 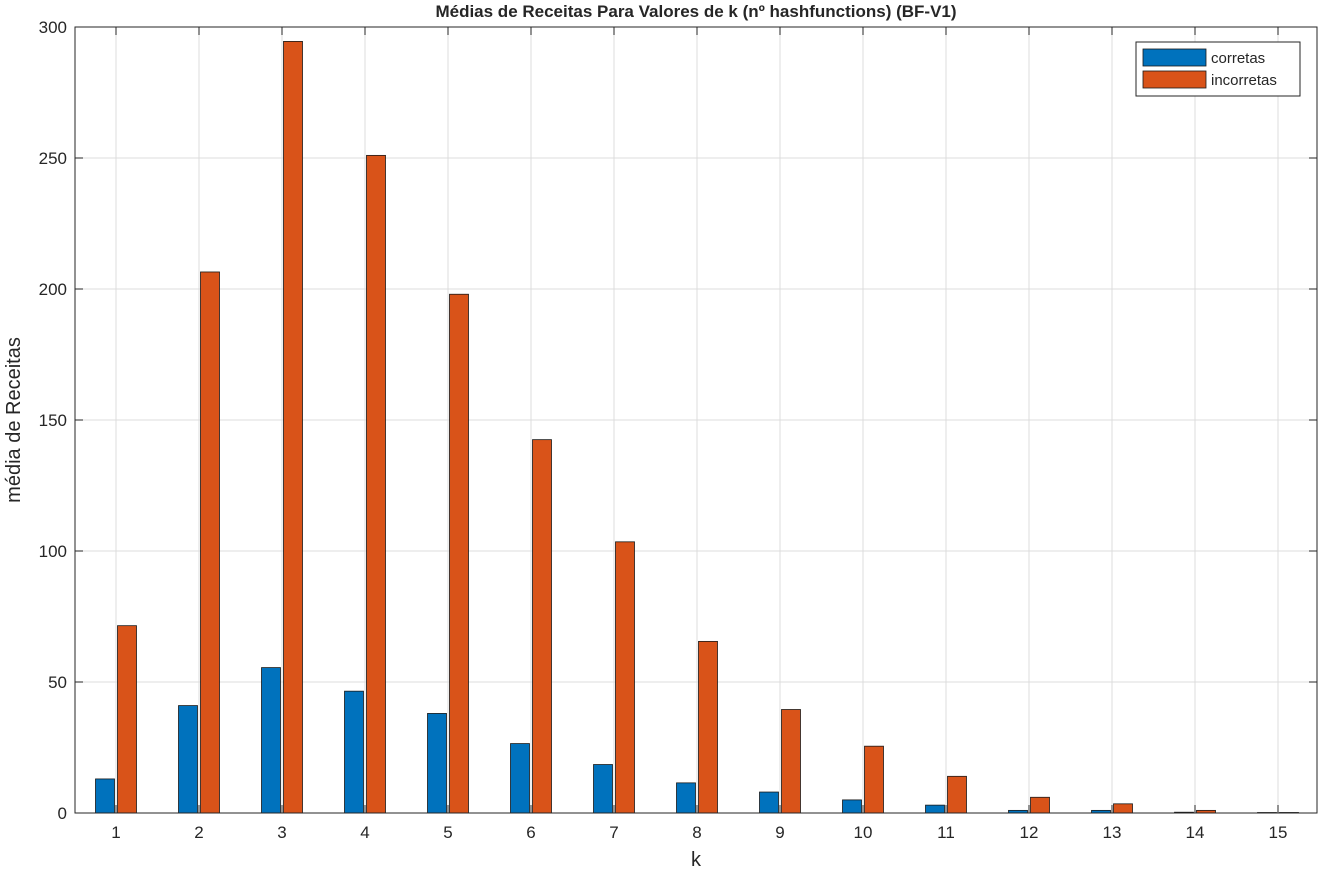 I want to click on y-tick-label: 150, so click(x=53, y=420).